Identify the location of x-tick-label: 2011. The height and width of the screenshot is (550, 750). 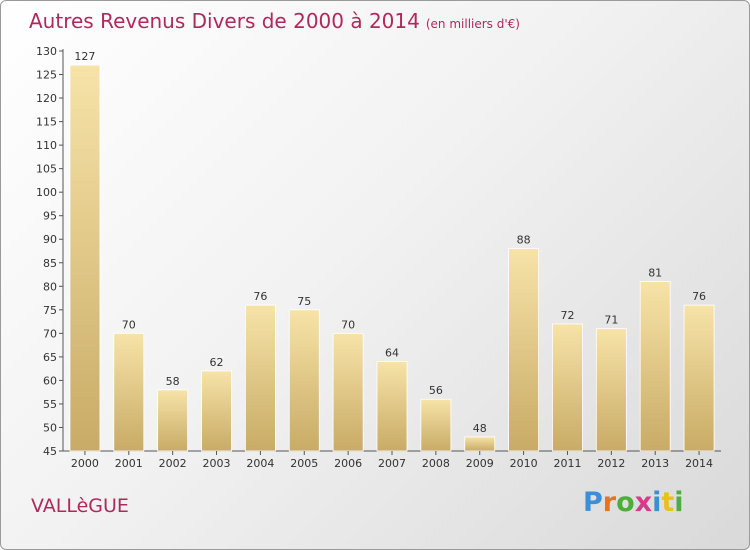
(567, 463).